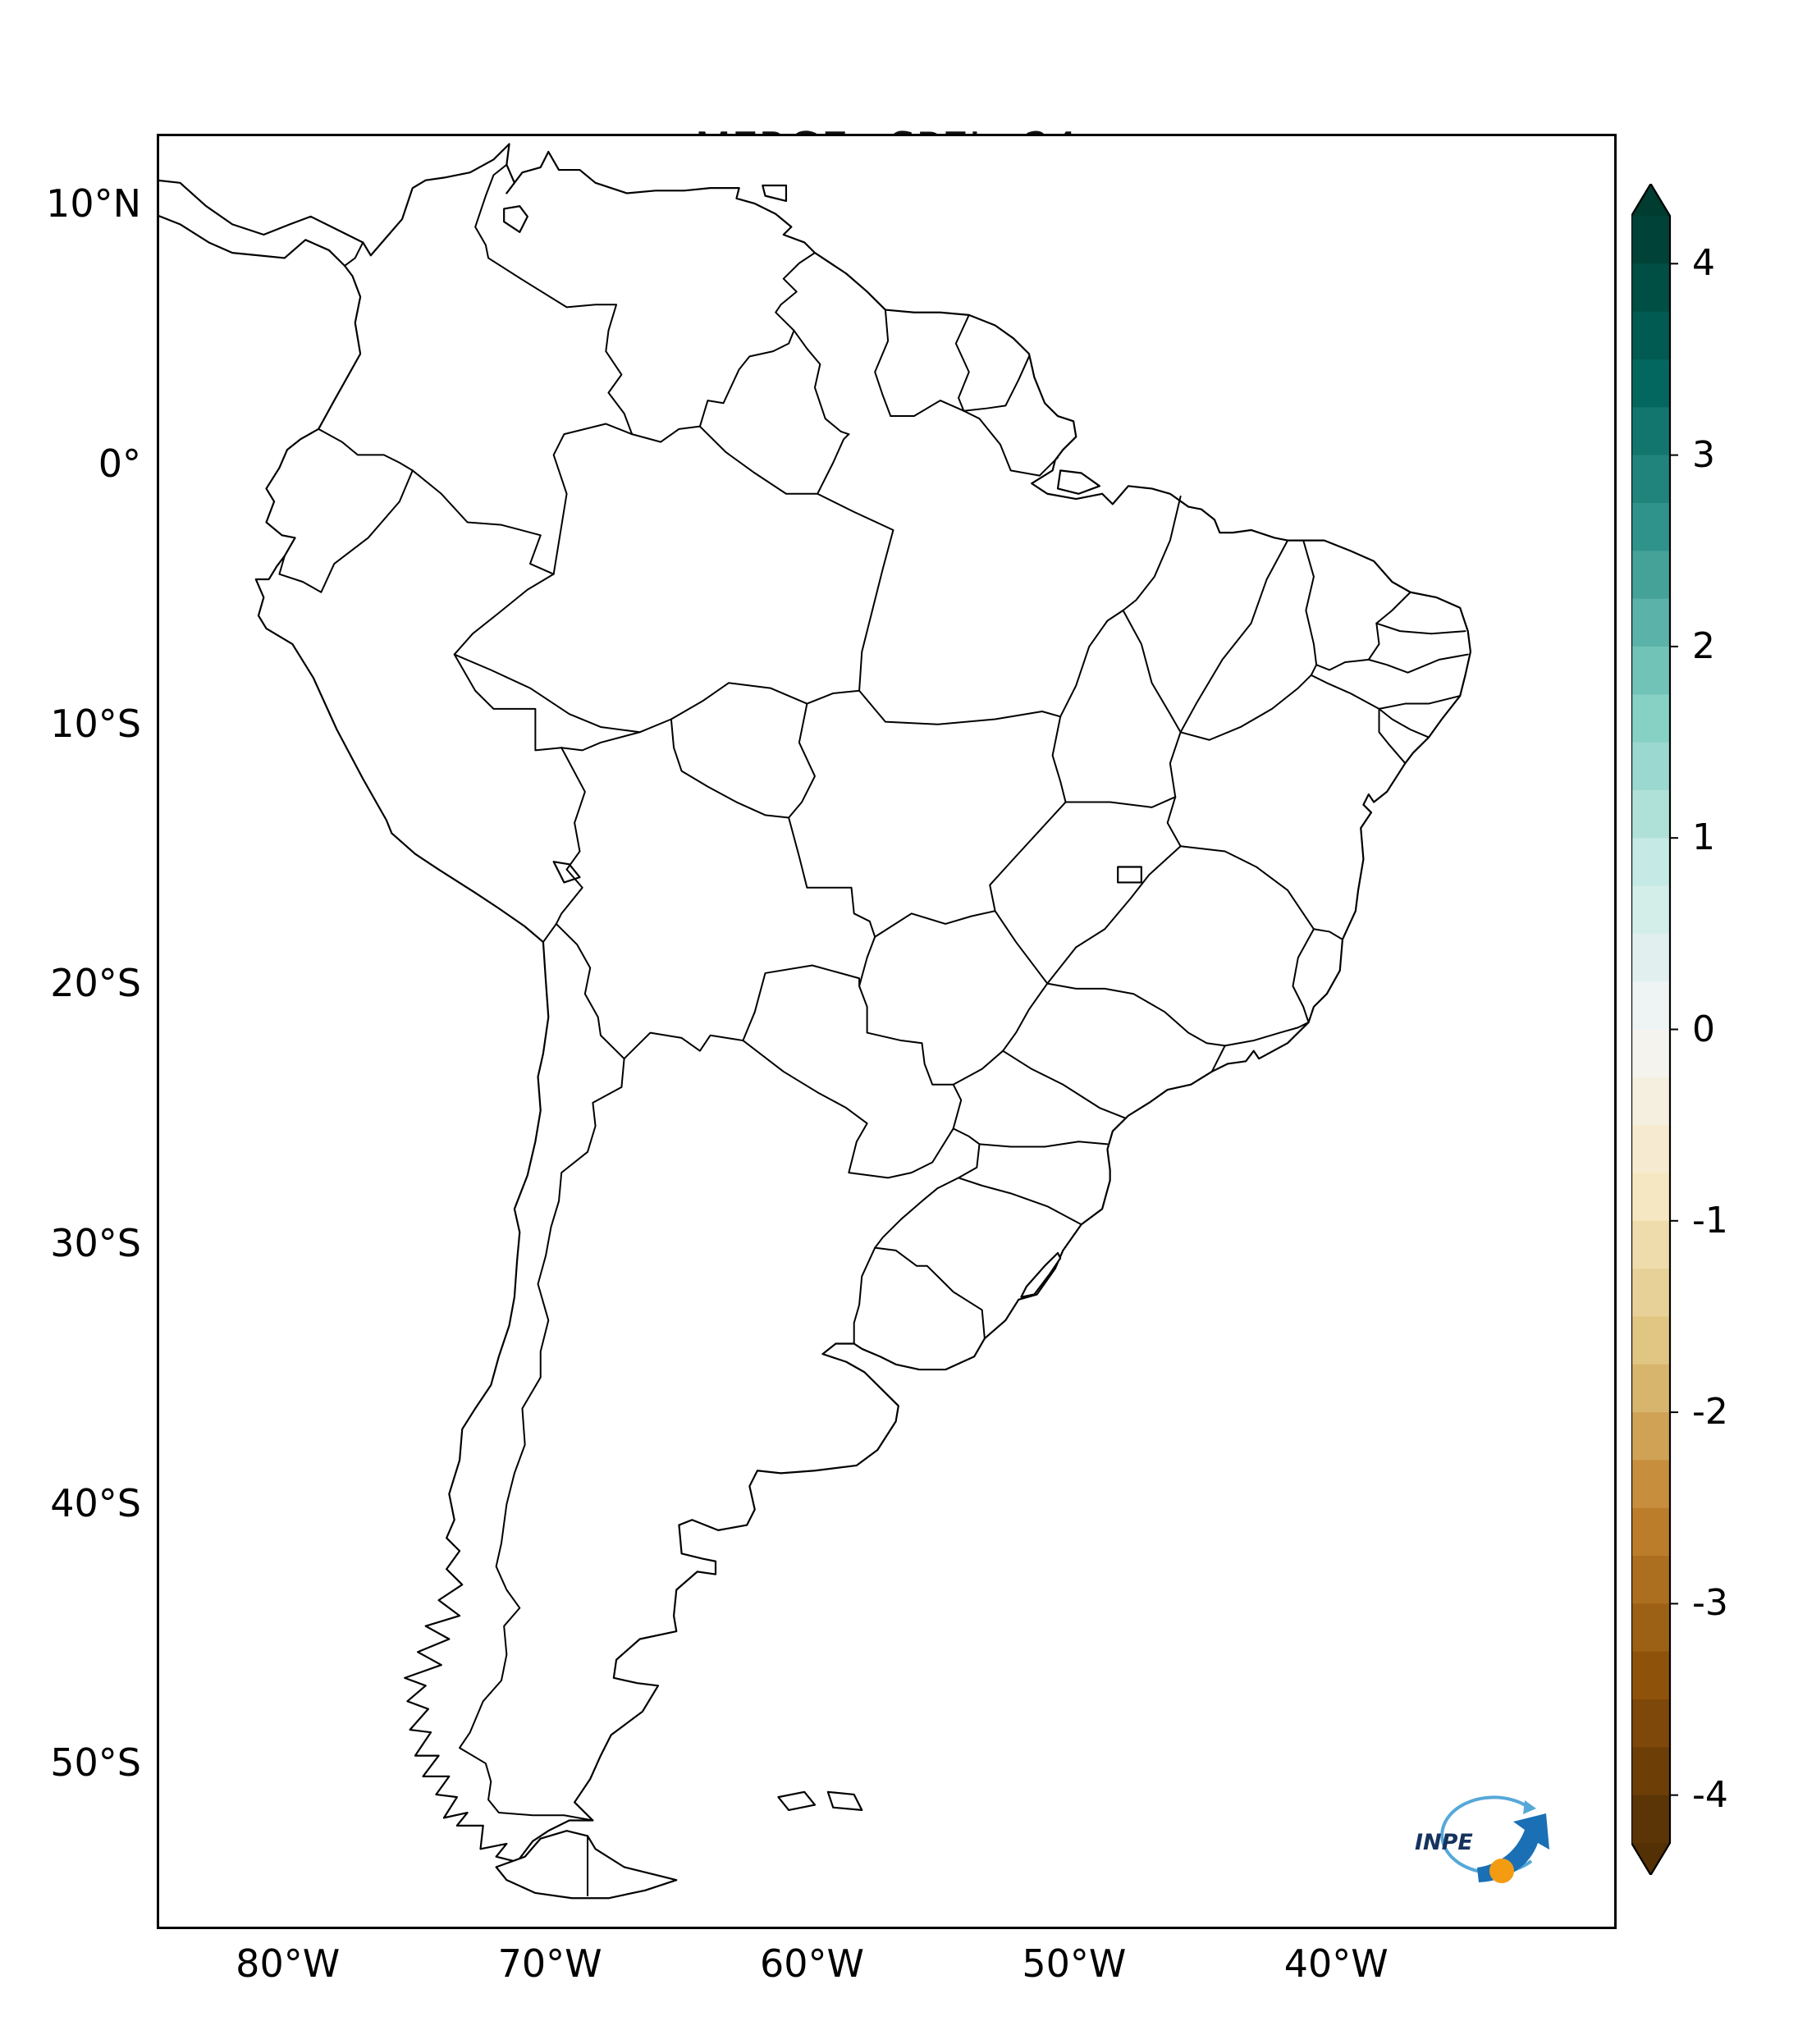 The width and height of the screenshot is (1798, 2044). I want to click on y-tick-label: 30°S, so click(95, 1243).